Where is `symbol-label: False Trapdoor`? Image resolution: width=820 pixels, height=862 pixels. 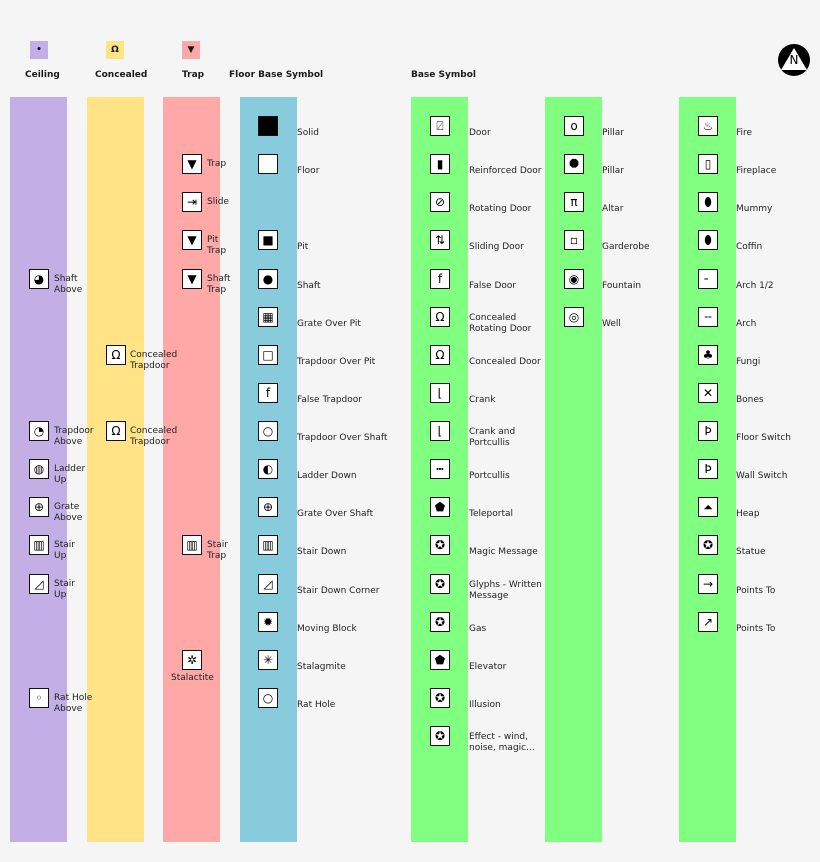 symbol-label: False Trapdoor is located at coordinates (329, 399).